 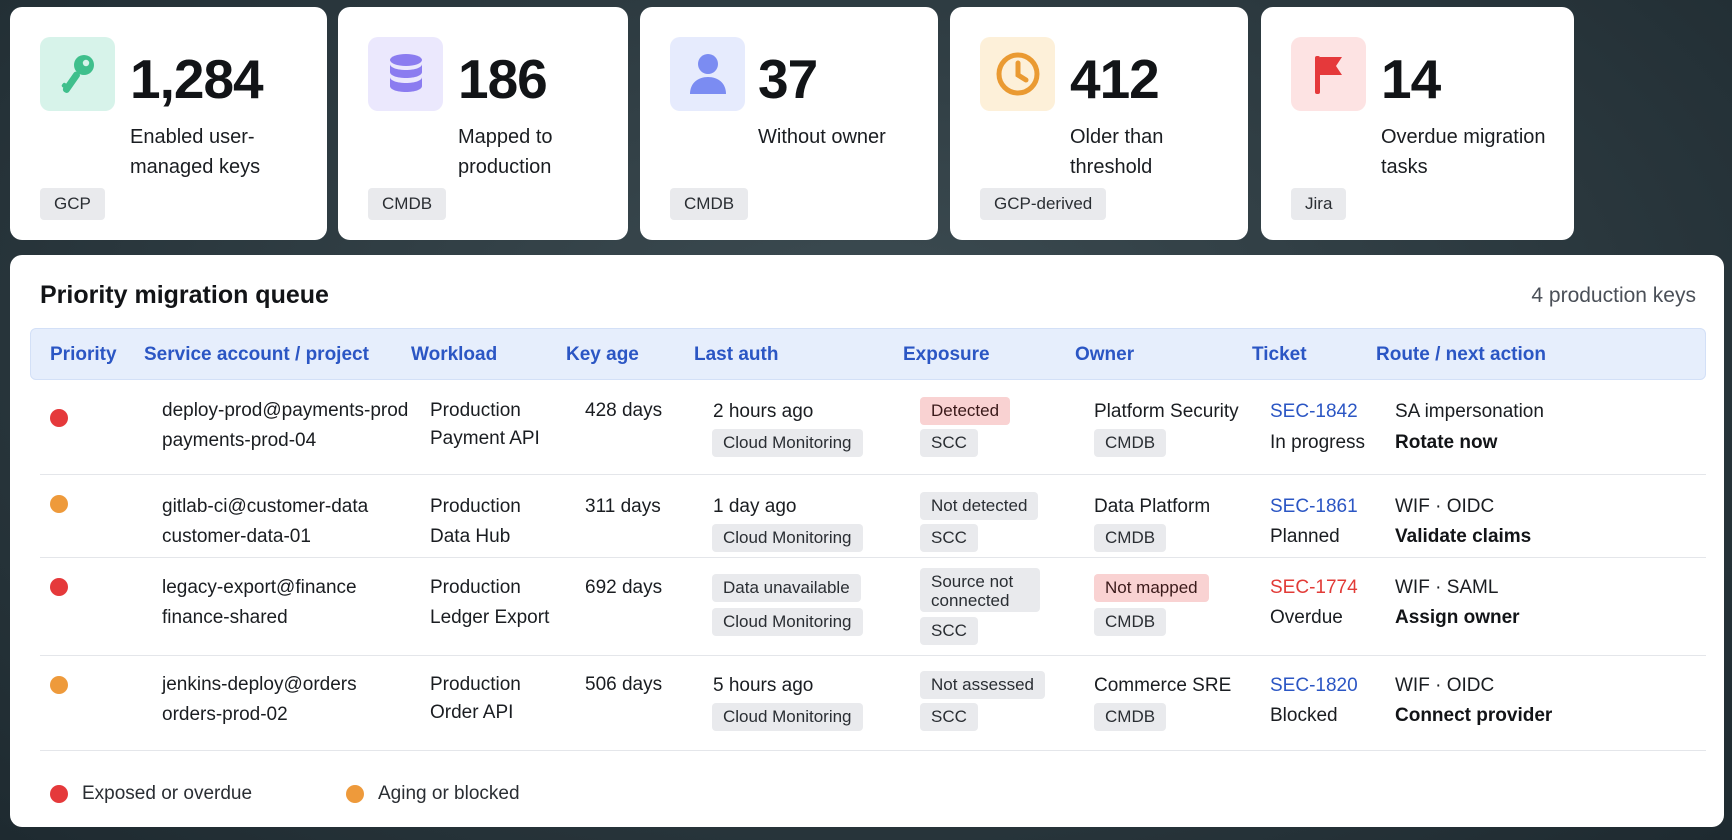 I want to click on key-icon, so click(x=77, y=74).